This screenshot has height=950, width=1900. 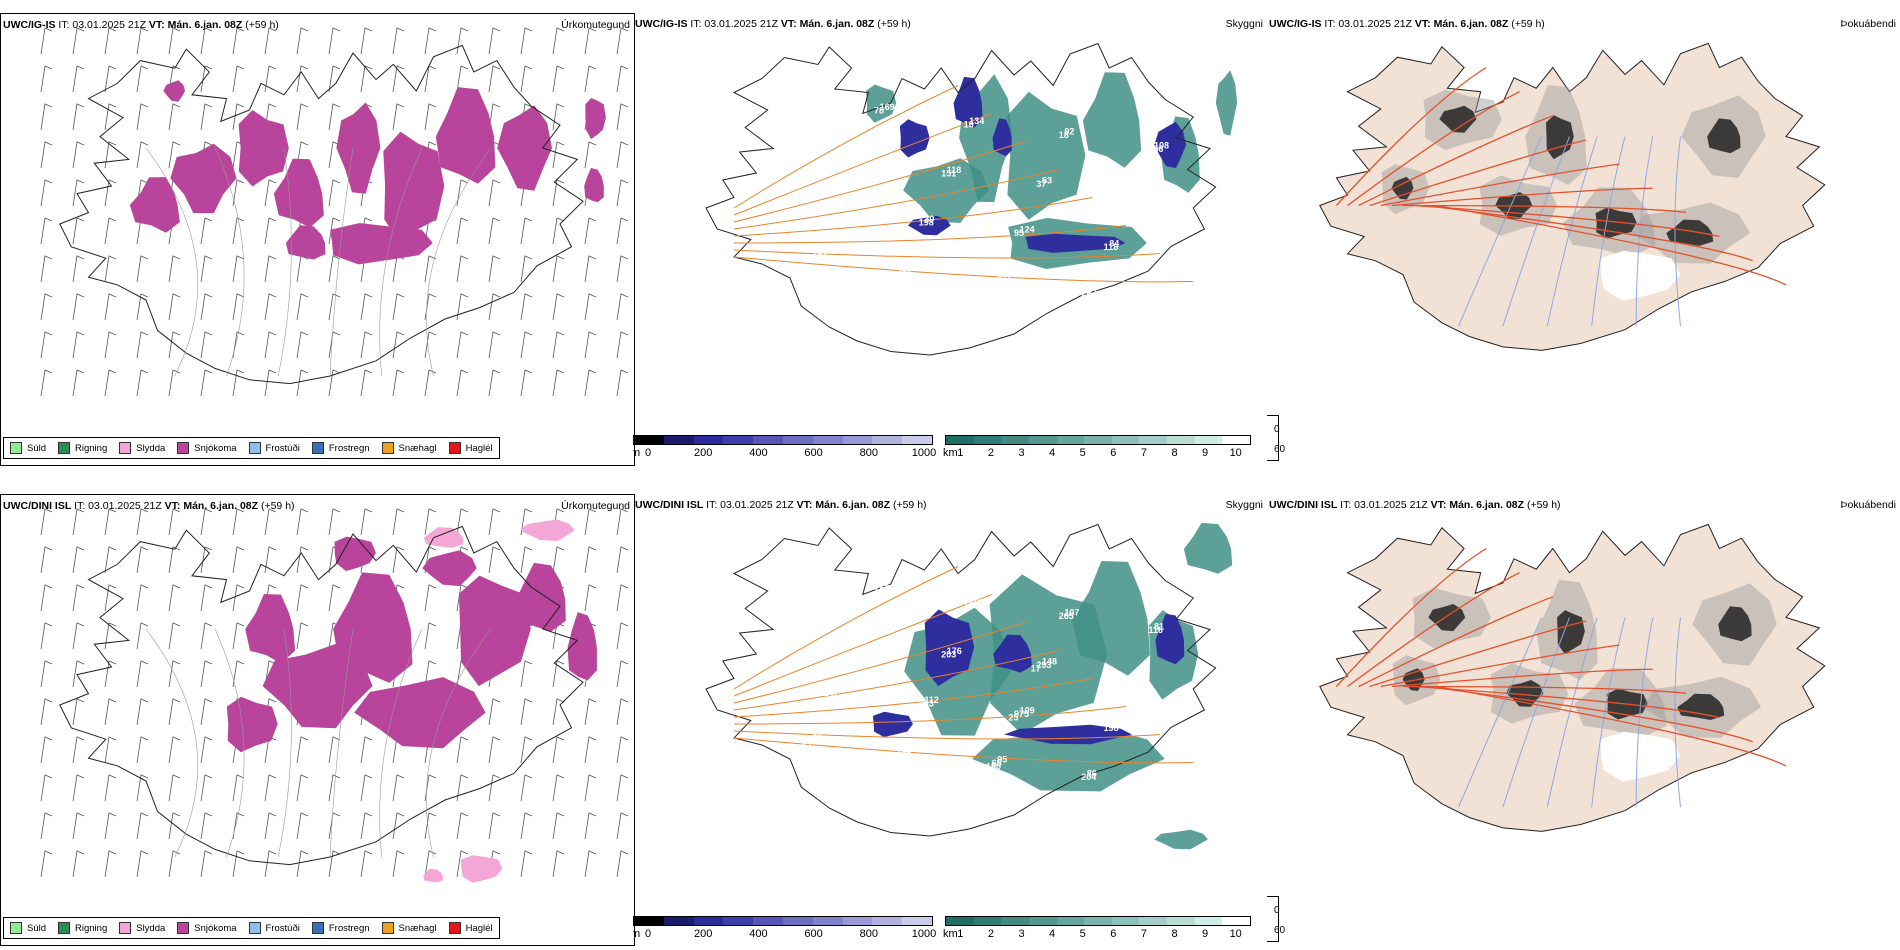 I want to click on legend-item: Haglél, so click(x=470, y=448).